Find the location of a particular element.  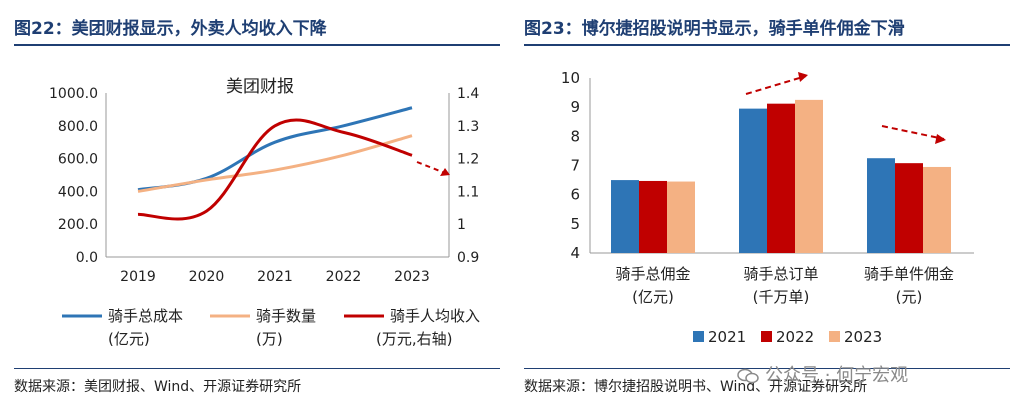

category-unit: (千万单) is located at coordinates (781, 297).